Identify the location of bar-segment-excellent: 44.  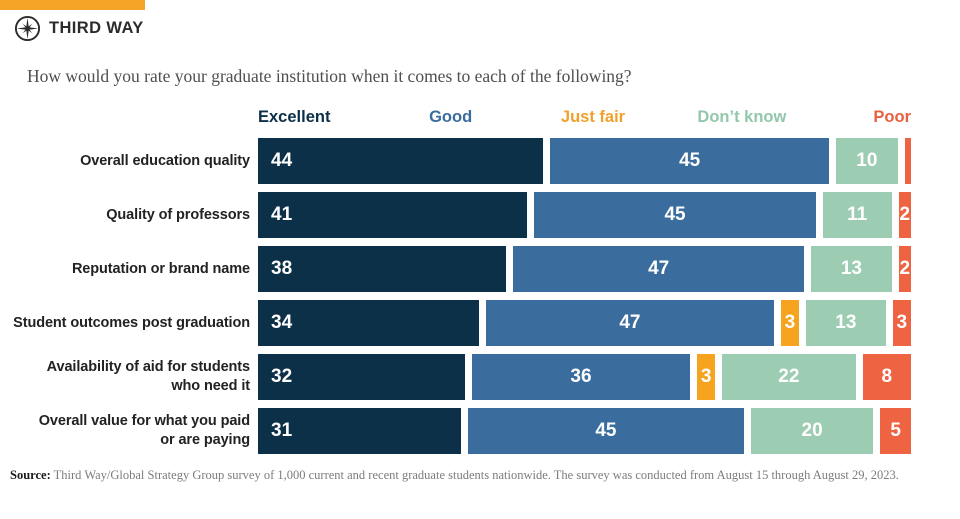
(401, 161).